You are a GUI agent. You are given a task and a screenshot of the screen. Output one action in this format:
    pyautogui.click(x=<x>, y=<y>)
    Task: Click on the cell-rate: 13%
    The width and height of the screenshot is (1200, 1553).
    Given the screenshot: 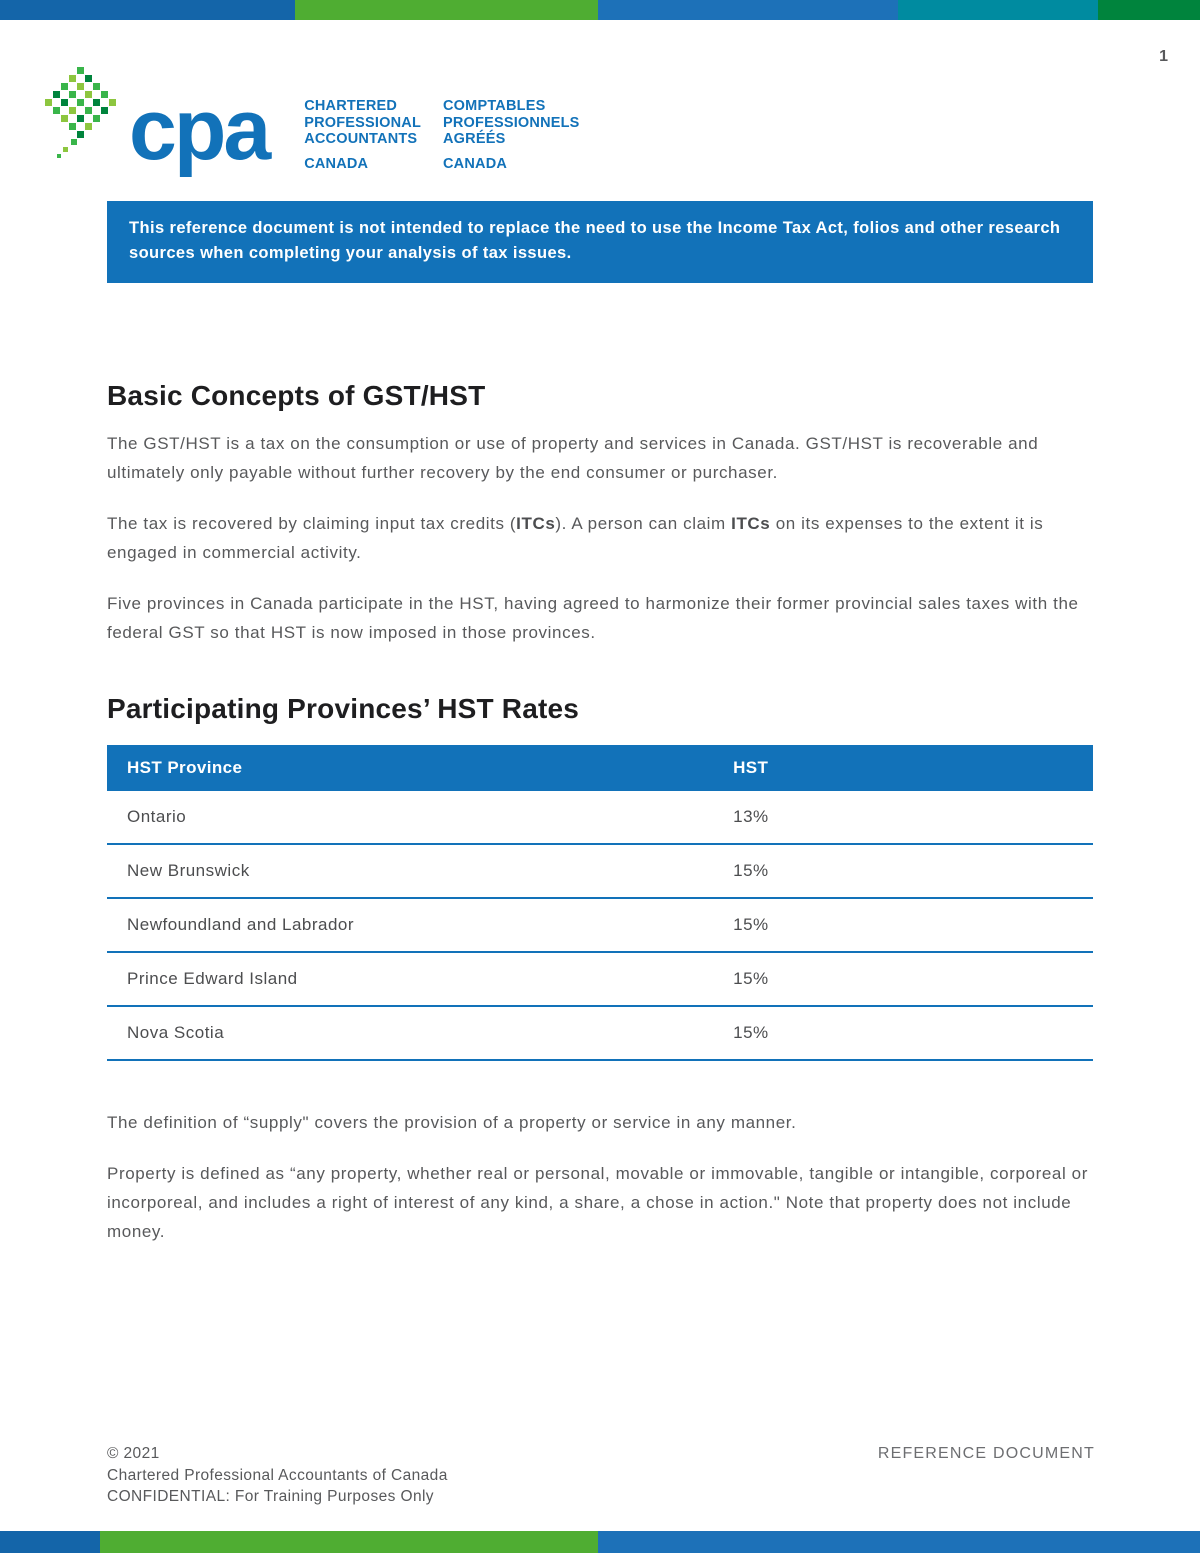 What is the action you would take?
    pyautogui.click(x=751, y=816)
    